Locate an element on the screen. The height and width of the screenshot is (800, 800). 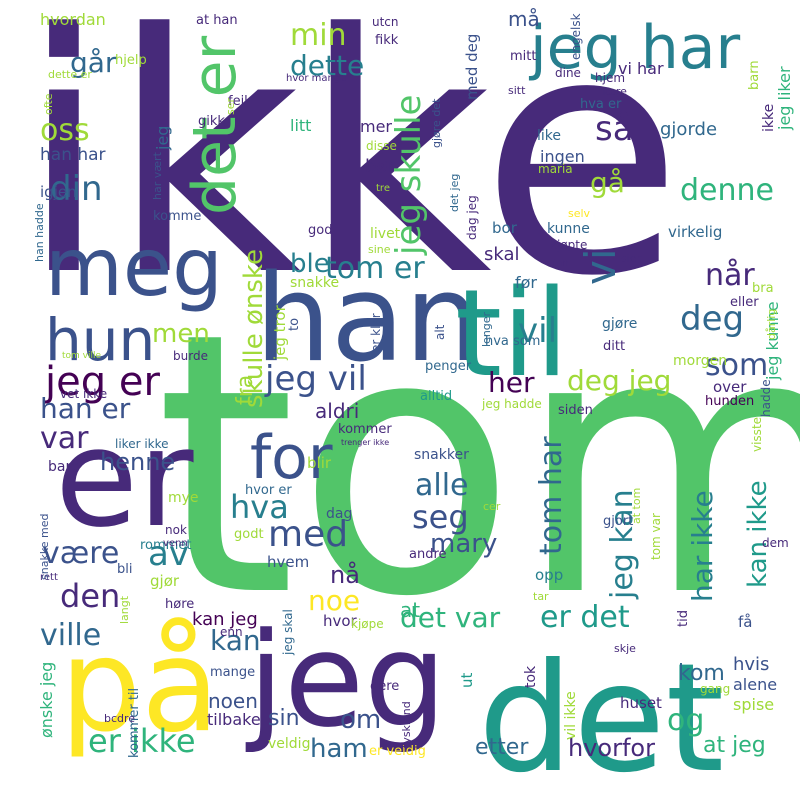
word-jeg-er: jeg er is located at coordinates (102, 382).